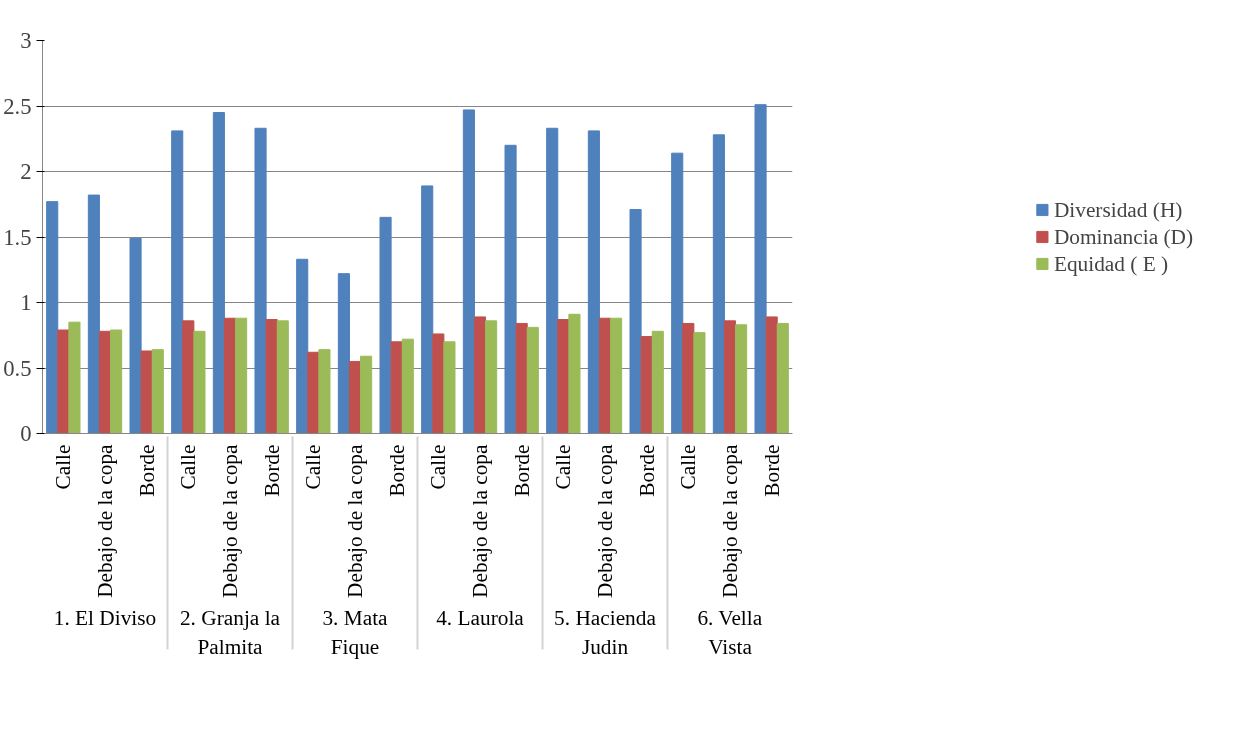 The width and height of the screenshot is (1252, 755). What do you see at coordinates (230, 632) in the screenshot?
I see `text: 2. Granja la Palmita` at bounding box center [230, 632].